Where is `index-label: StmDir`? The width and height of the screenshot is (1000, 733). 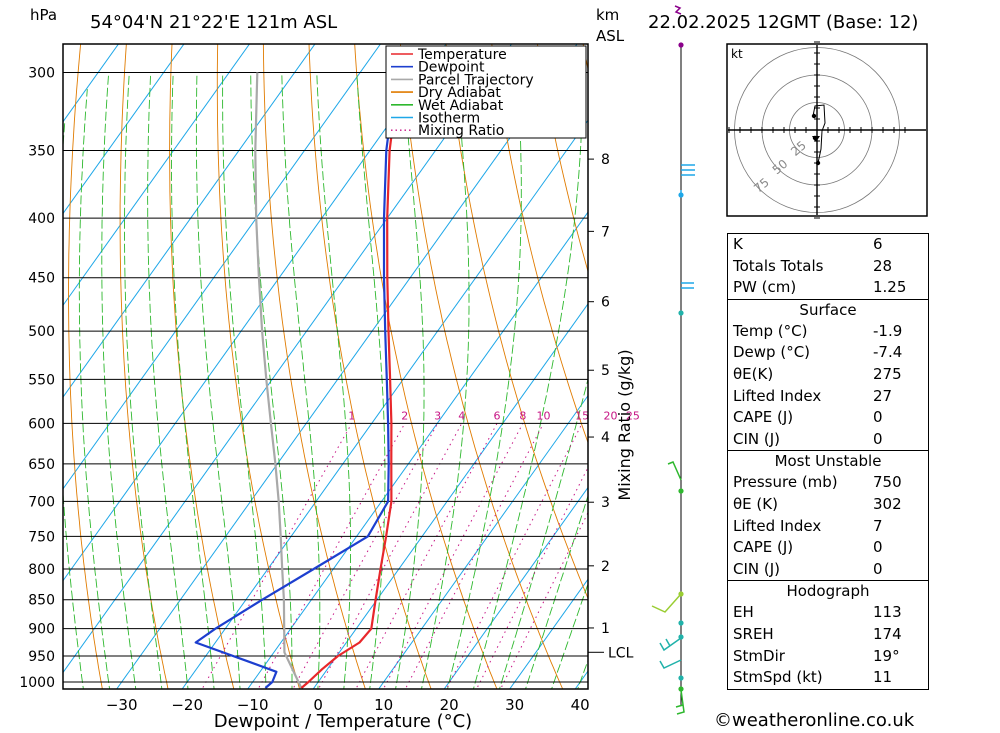
index-label: StmDir is located at coordinates (759, 655).